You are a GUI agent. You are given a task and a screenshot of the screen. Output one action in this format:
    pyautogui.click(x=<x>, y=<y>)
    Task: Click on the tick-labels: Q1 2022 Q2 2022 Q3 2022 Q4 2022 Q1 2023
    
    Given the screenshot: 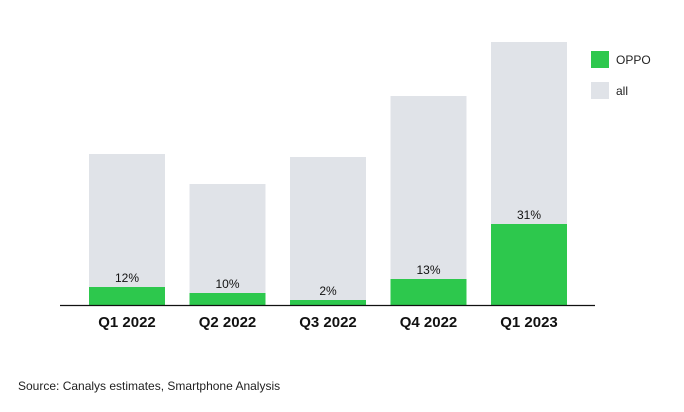 What is the action you would take?
    pyautogui.click(x=328, y=322)
    